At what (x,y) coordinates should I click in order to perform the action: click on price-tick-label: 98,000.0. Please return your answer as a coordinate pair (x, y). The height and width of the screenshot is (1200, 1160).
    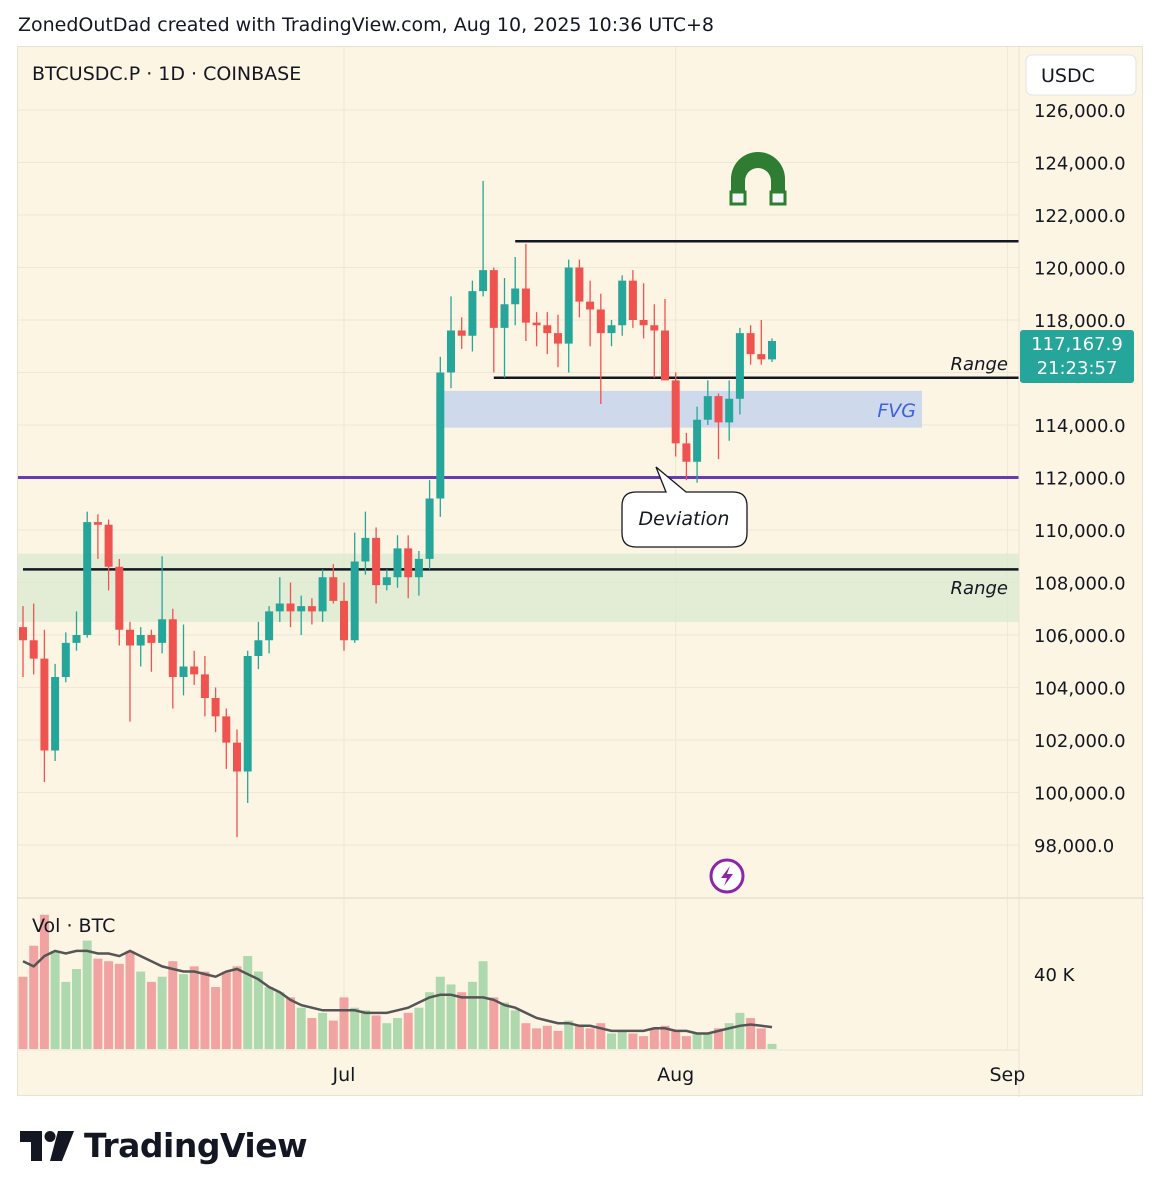
    Looking at the image, I should click on (1074, 846).